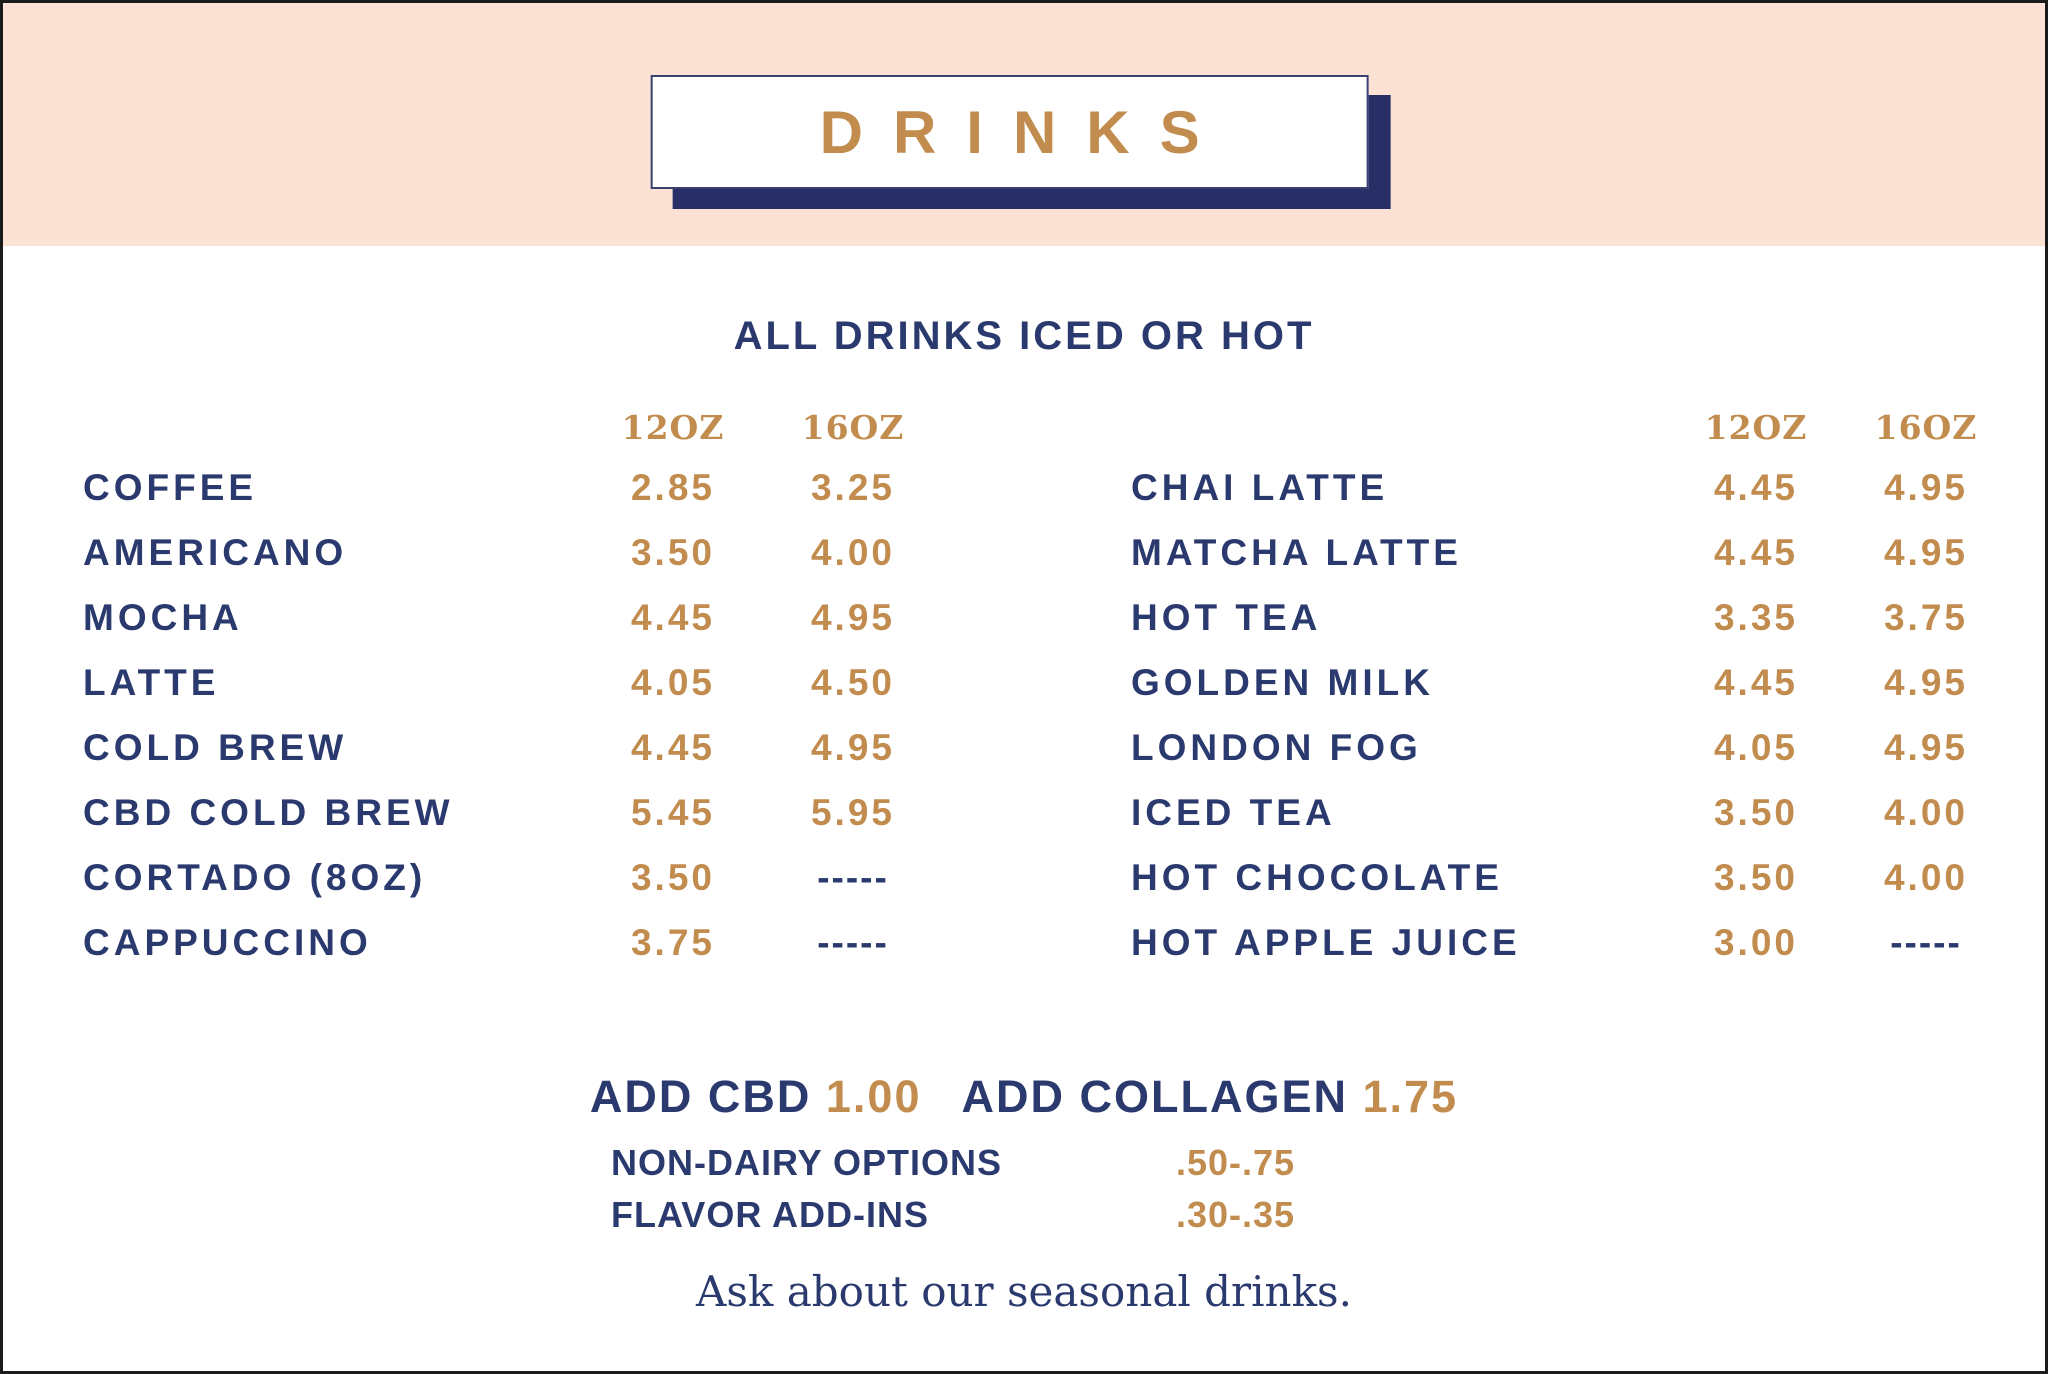  I want to click on addon-row: FLAVOR ADD-INS .30-.35, so click(1006, 1215).